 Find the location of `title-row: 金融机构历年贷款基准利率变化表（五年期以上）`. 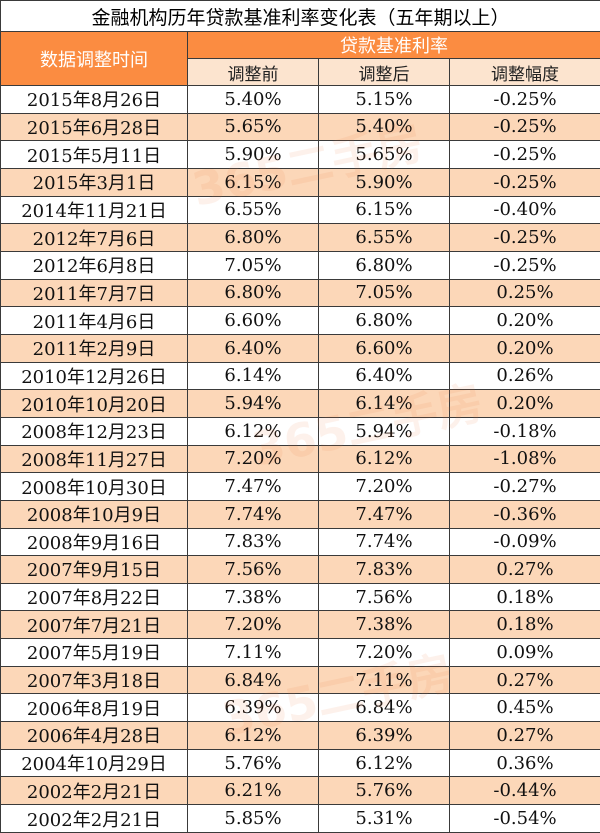

title-row: 金融机构历年贷款基准利率变化表（五年期以上） is located at coordinates (300, 16).